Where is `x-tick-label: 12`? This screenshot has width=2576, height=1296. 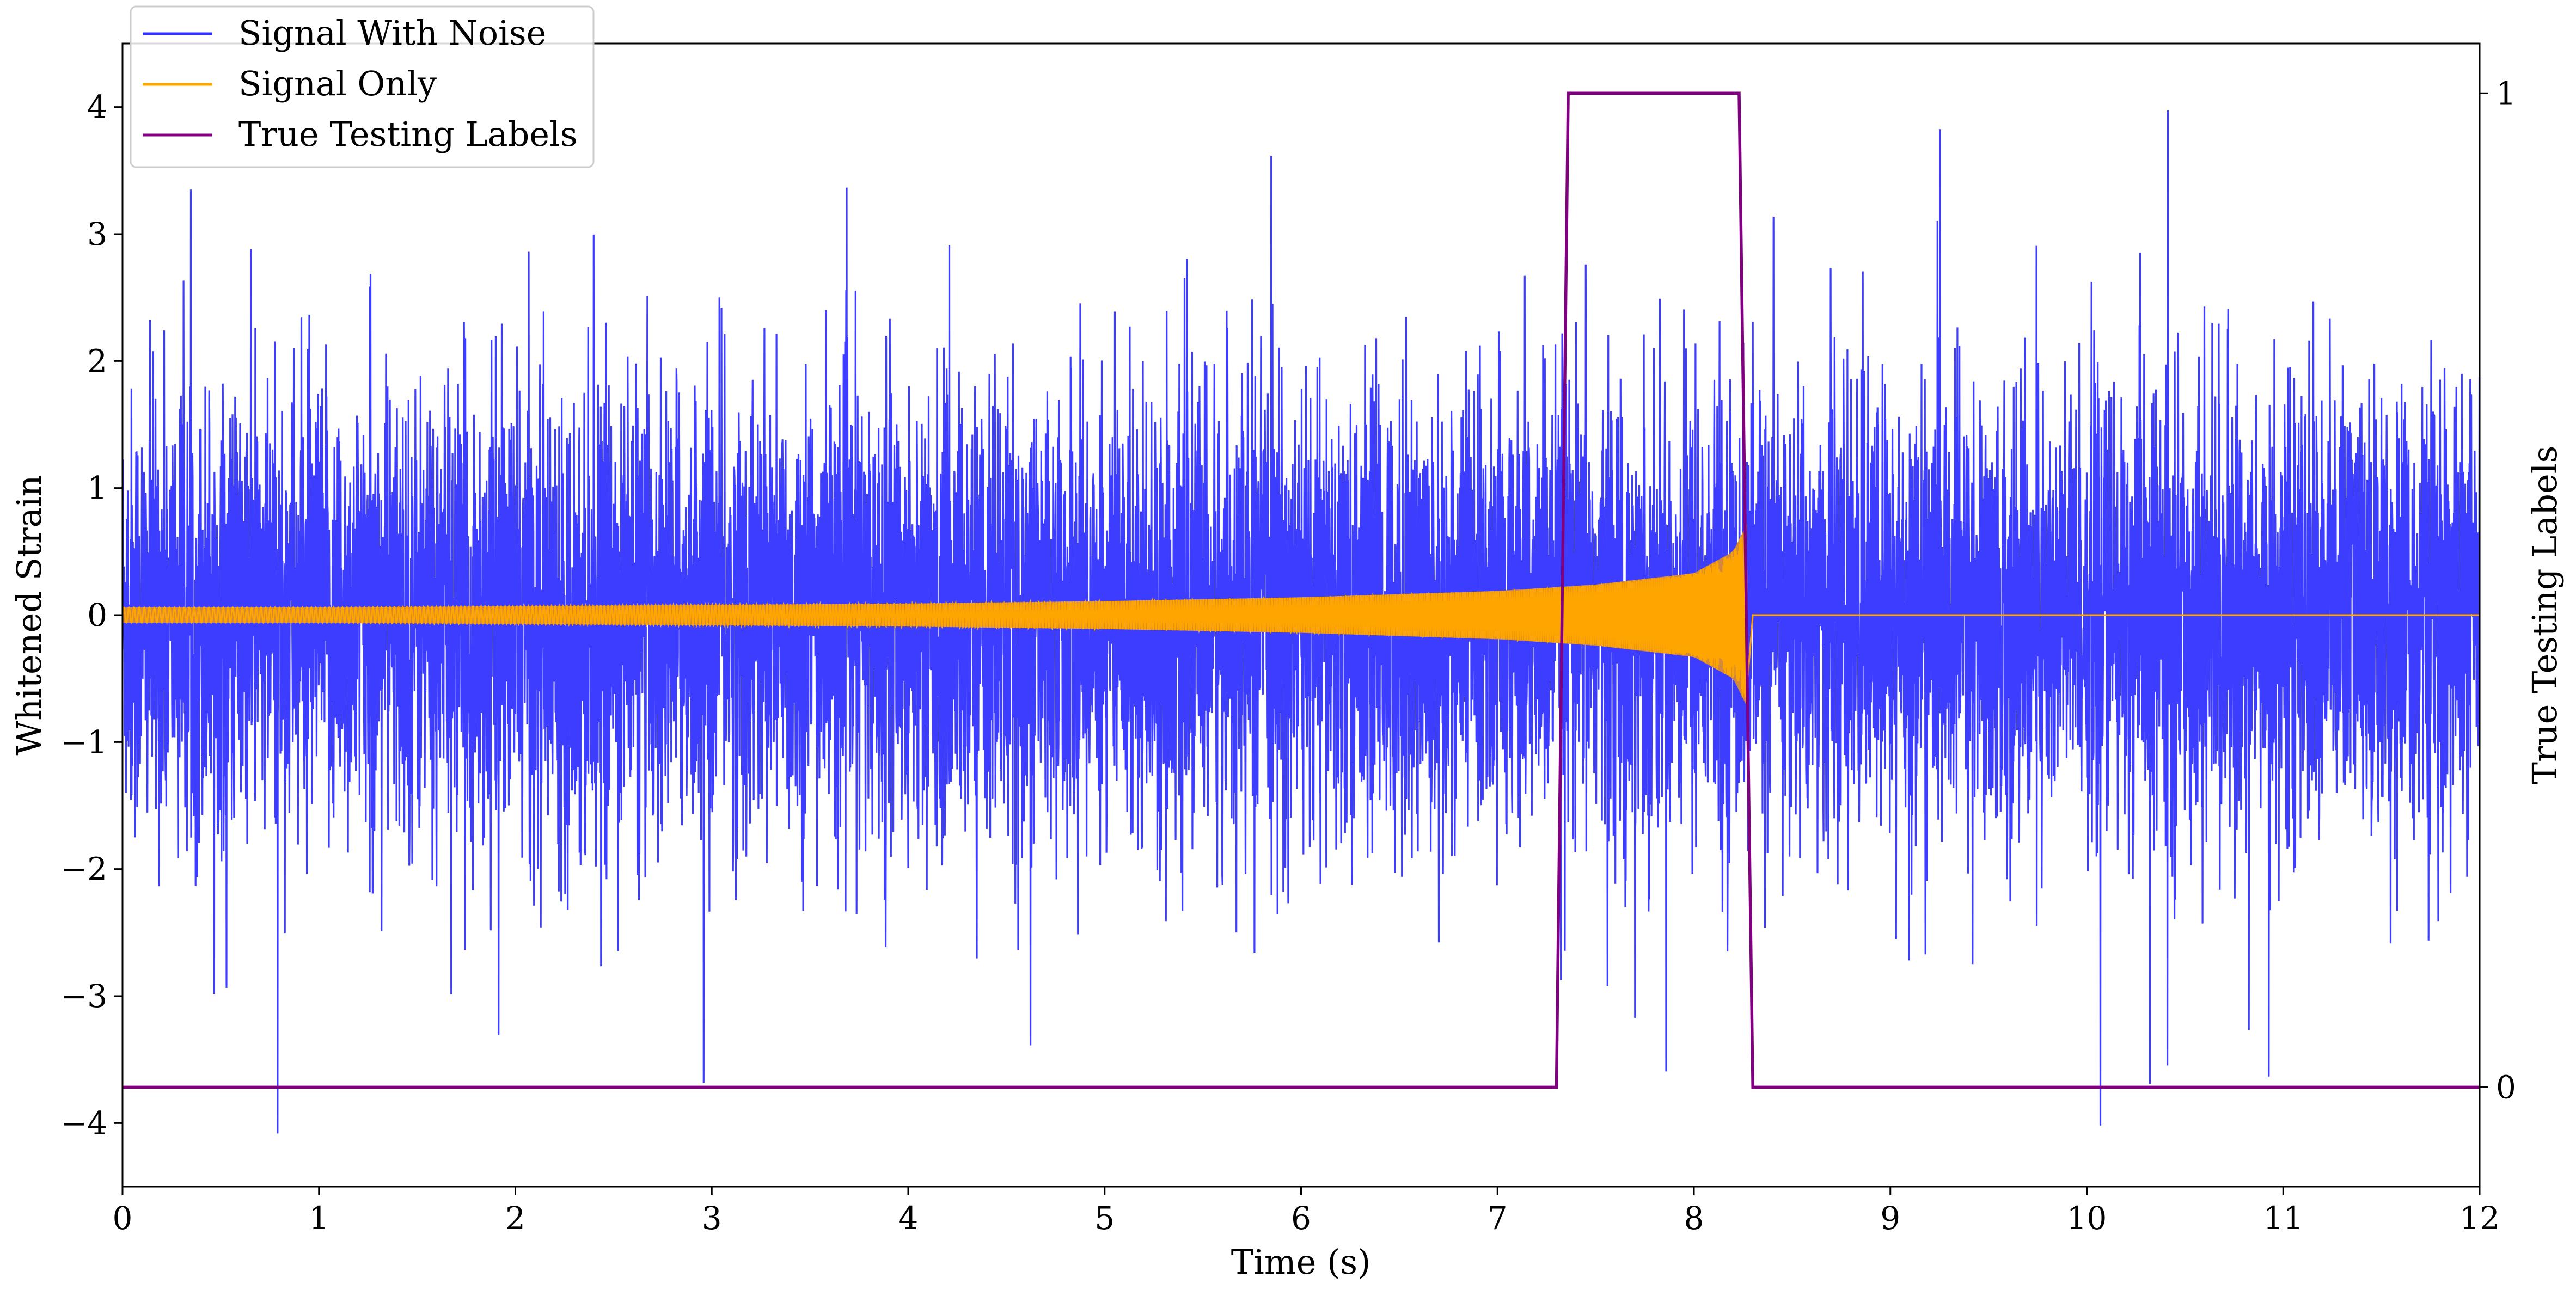 x-tick-label: 12 is located at coordinates (2479, 1218).